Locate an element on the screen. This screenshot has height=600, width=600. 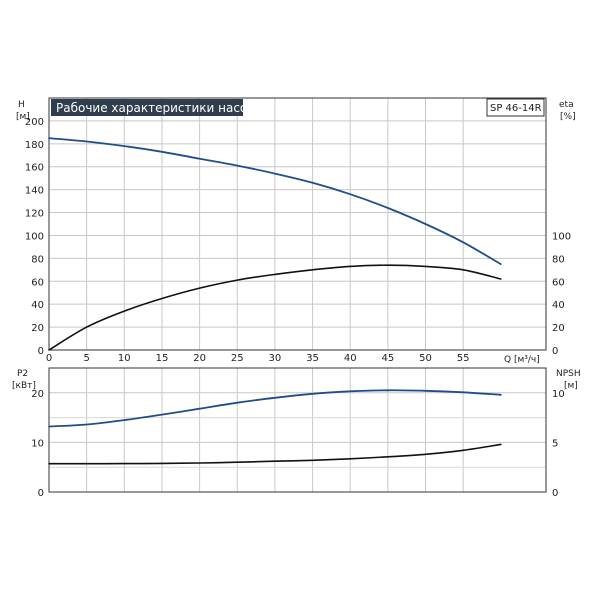
y-tick-label: 160 is located at coordinates (34, 168).